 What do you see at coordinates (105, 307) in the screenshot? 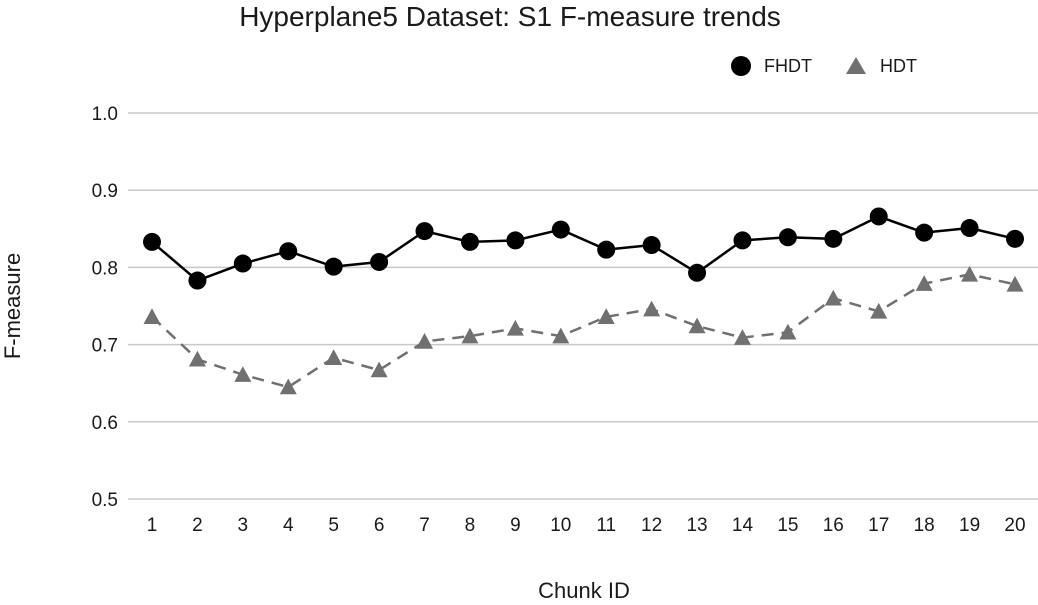
I see `y-axis-ticks: 0.5 0.6 0.7 0.8 0.9 1.0` at bounding box center [105, 307].